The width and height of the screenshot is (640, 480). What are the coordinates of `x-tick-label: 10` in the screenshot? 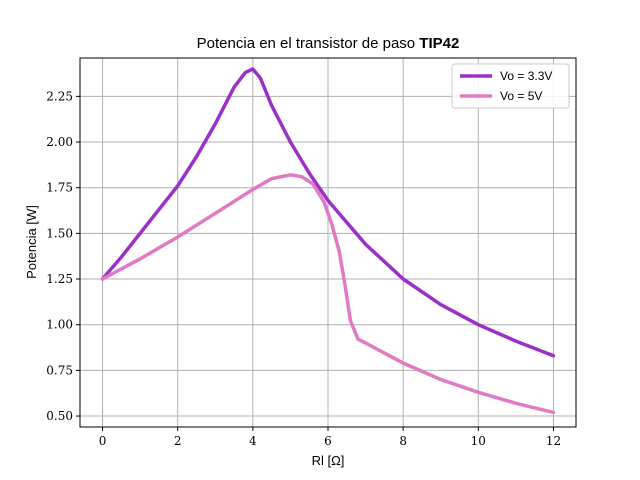 It's located at (478, 441).